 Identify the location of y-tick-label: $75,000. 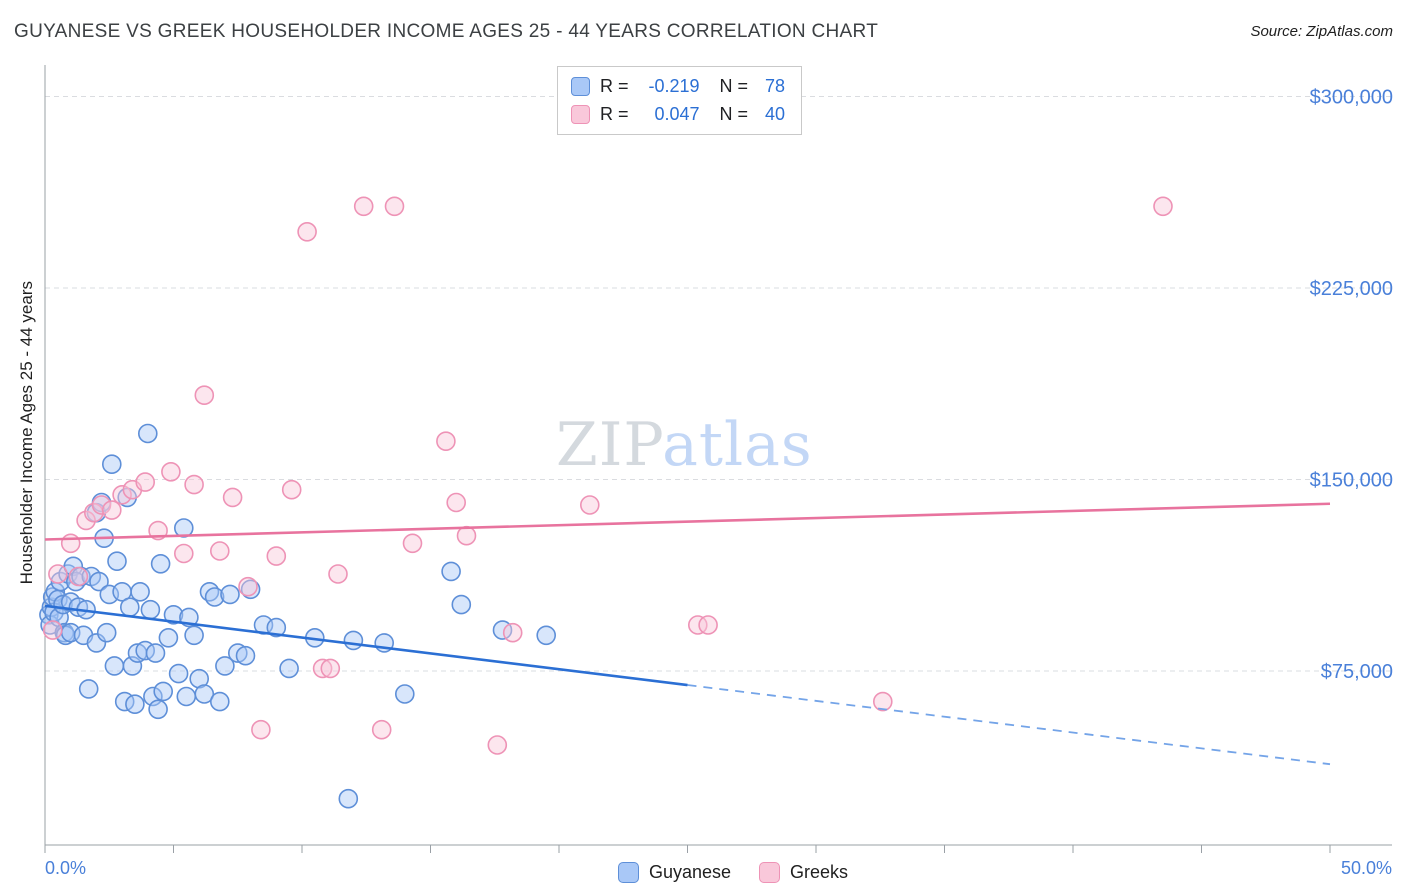
(1357, 672).